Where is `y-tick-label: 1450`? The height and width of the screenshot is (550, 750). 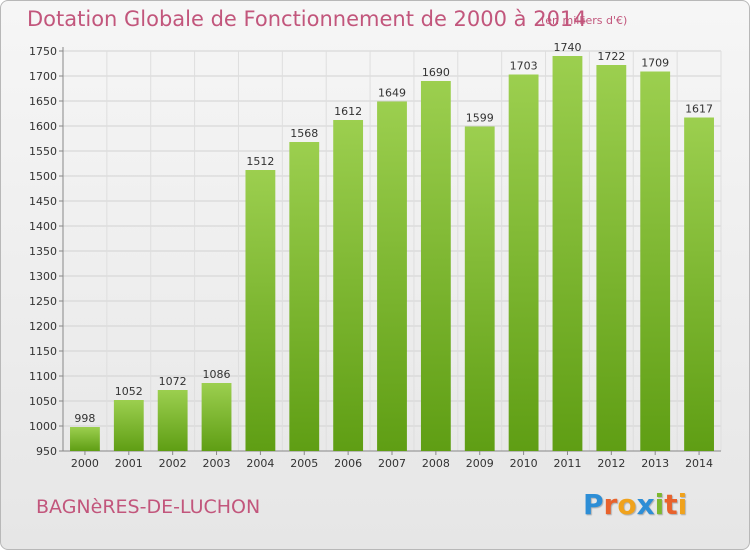
y-tick-label: 1450 is located at coordinates (43, 201).